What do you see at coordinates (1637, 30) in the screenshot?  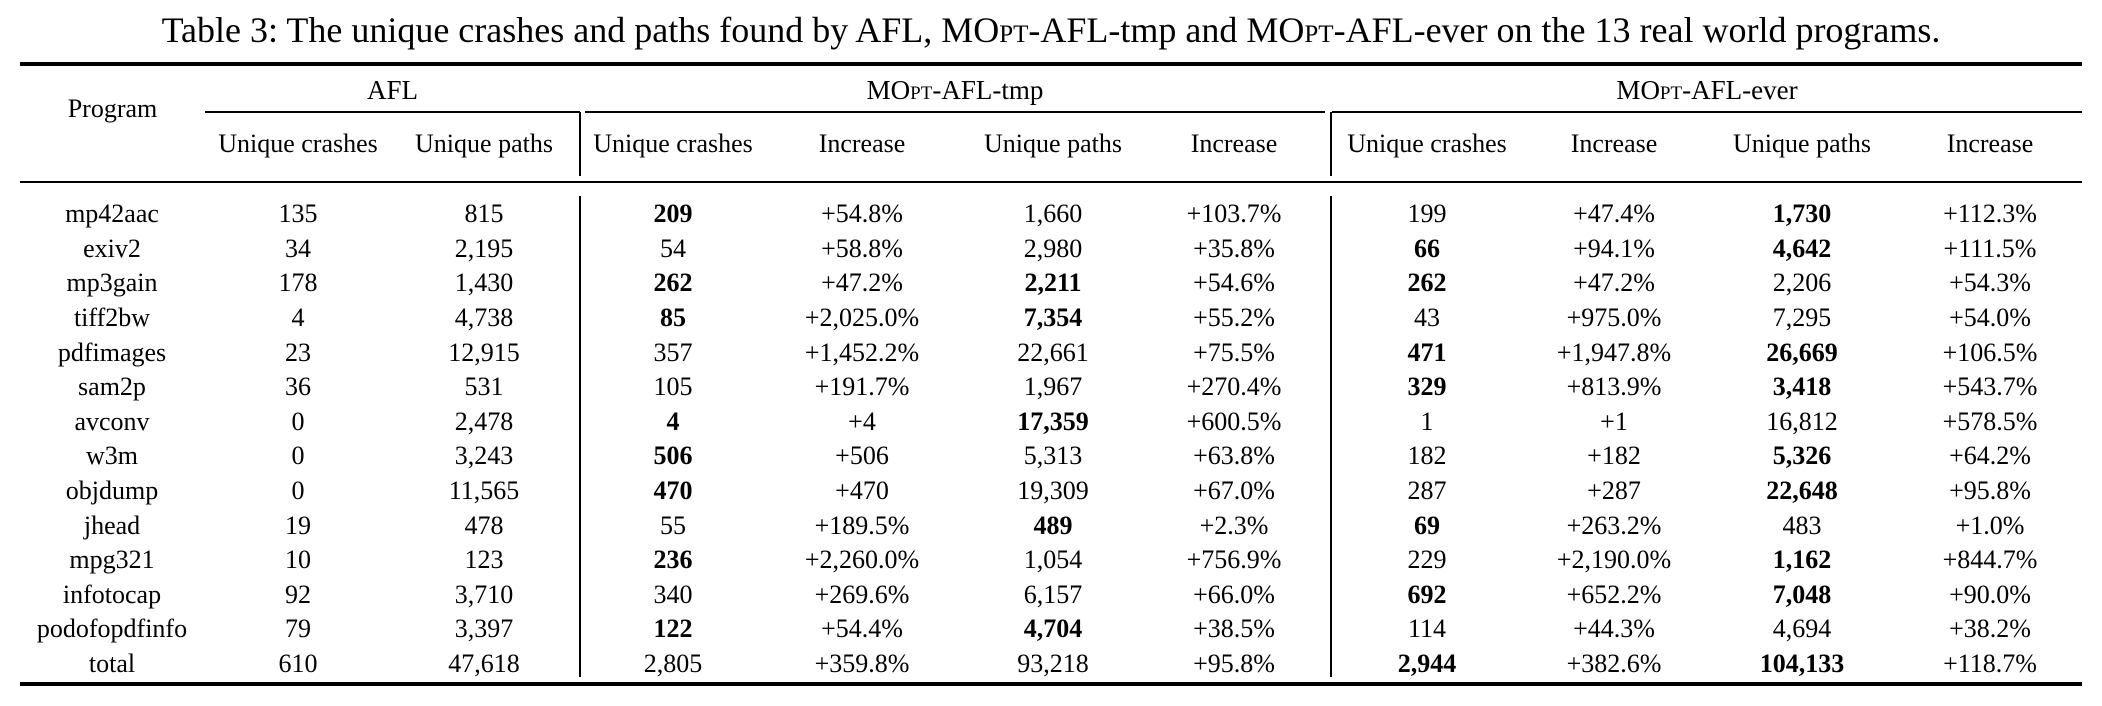 I see `caption-text: -AFL-ever on the 13 real world programs.` at bounding box center [1637, 30].